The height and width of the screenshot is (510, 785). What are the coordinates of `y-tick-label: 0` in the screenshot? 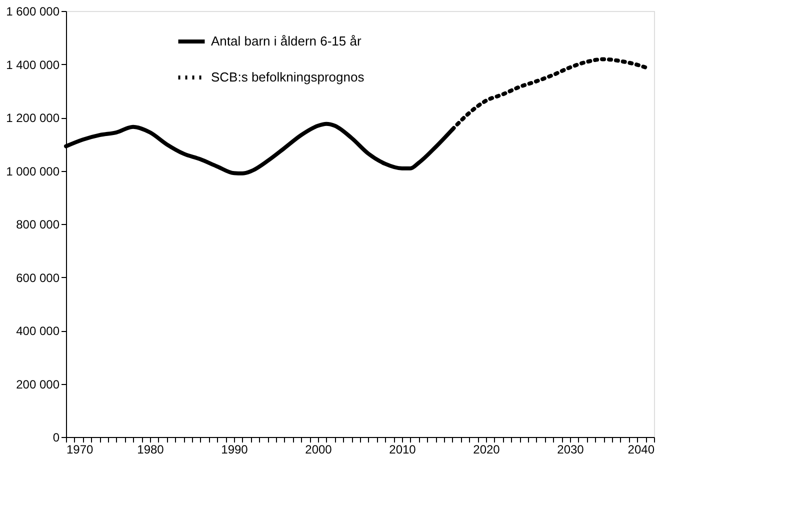 It's located at (56, 437).